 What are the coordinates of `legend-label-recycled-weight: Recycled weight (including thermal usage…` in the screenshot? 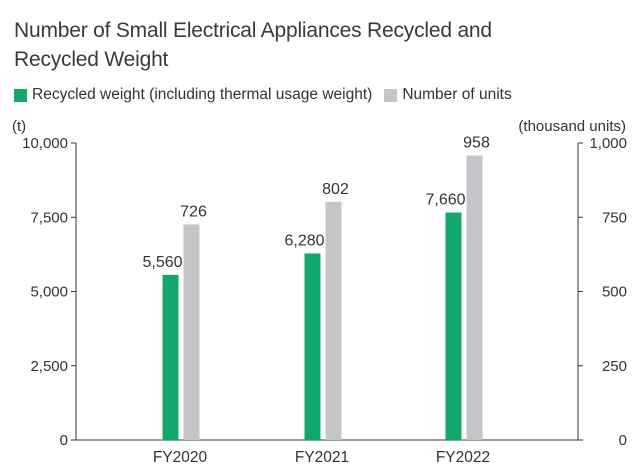 It's located at (202, 94).